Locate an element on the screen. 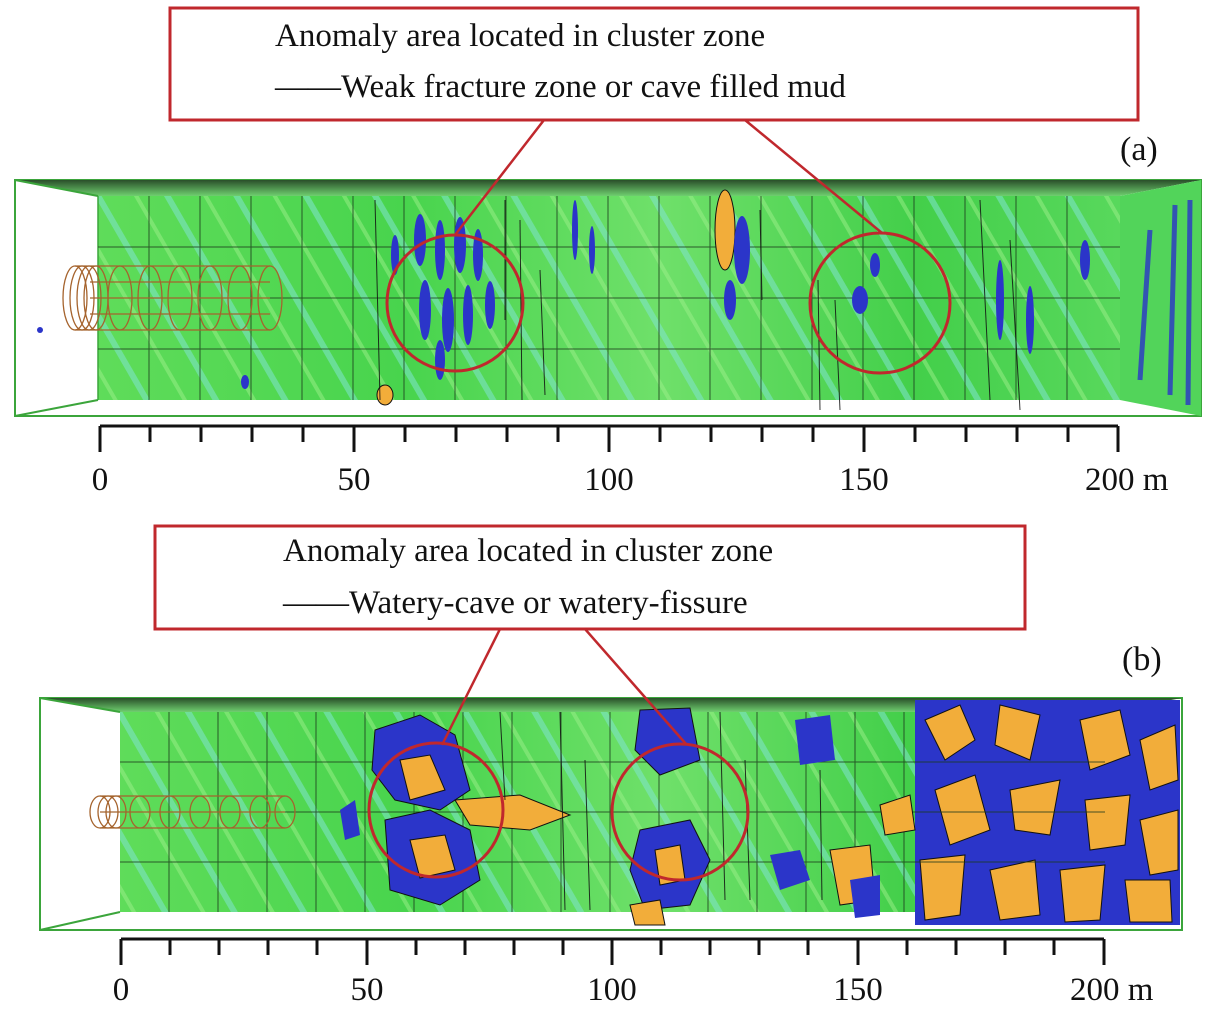  anomaly-cluster is located at coordinates (628, 816).